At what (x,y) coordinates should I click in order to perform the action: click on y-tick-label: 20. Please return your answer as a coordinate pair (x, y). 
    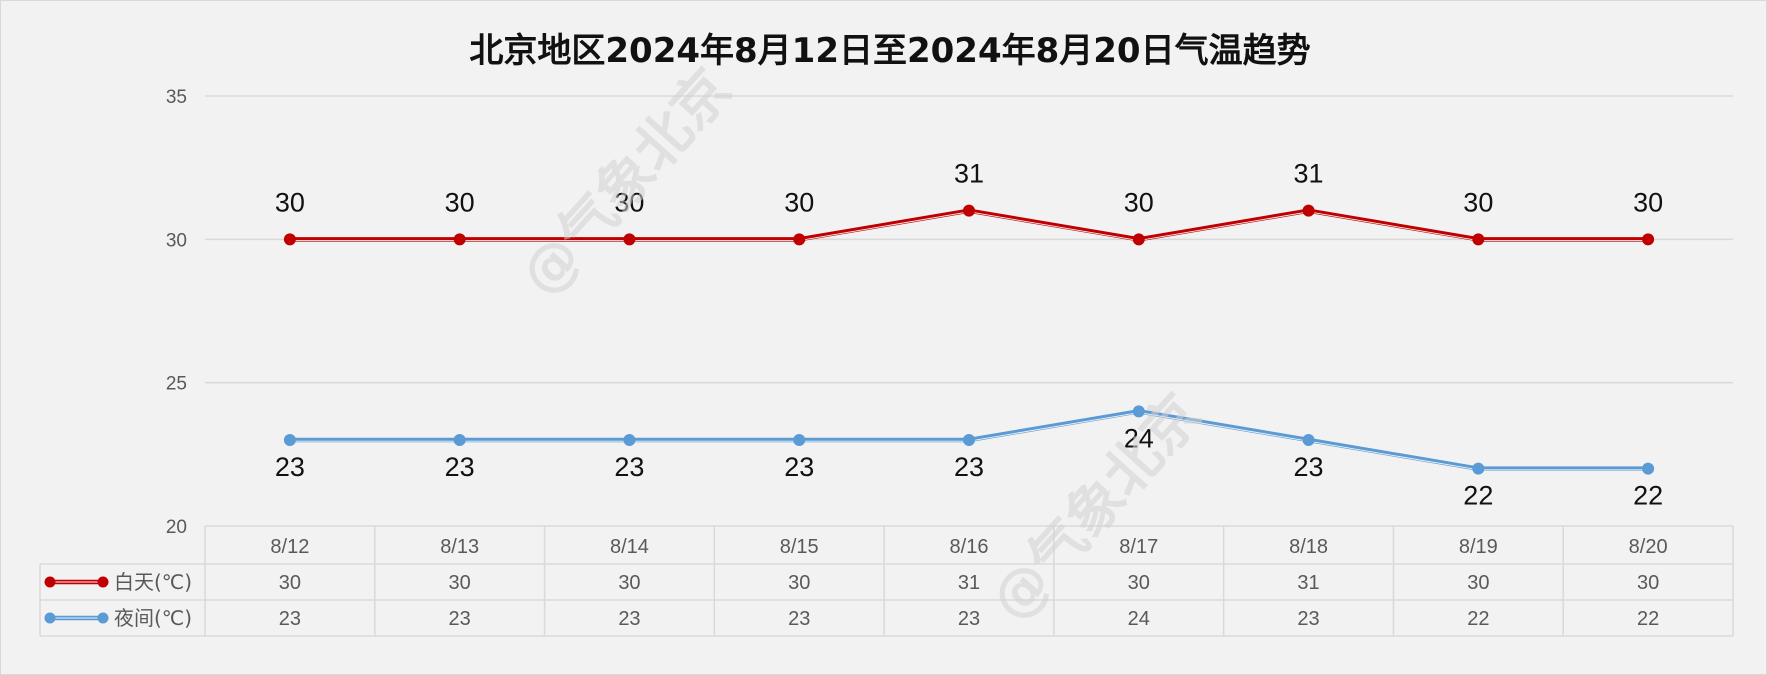
    Looking at the image, I should click on (176, 527).